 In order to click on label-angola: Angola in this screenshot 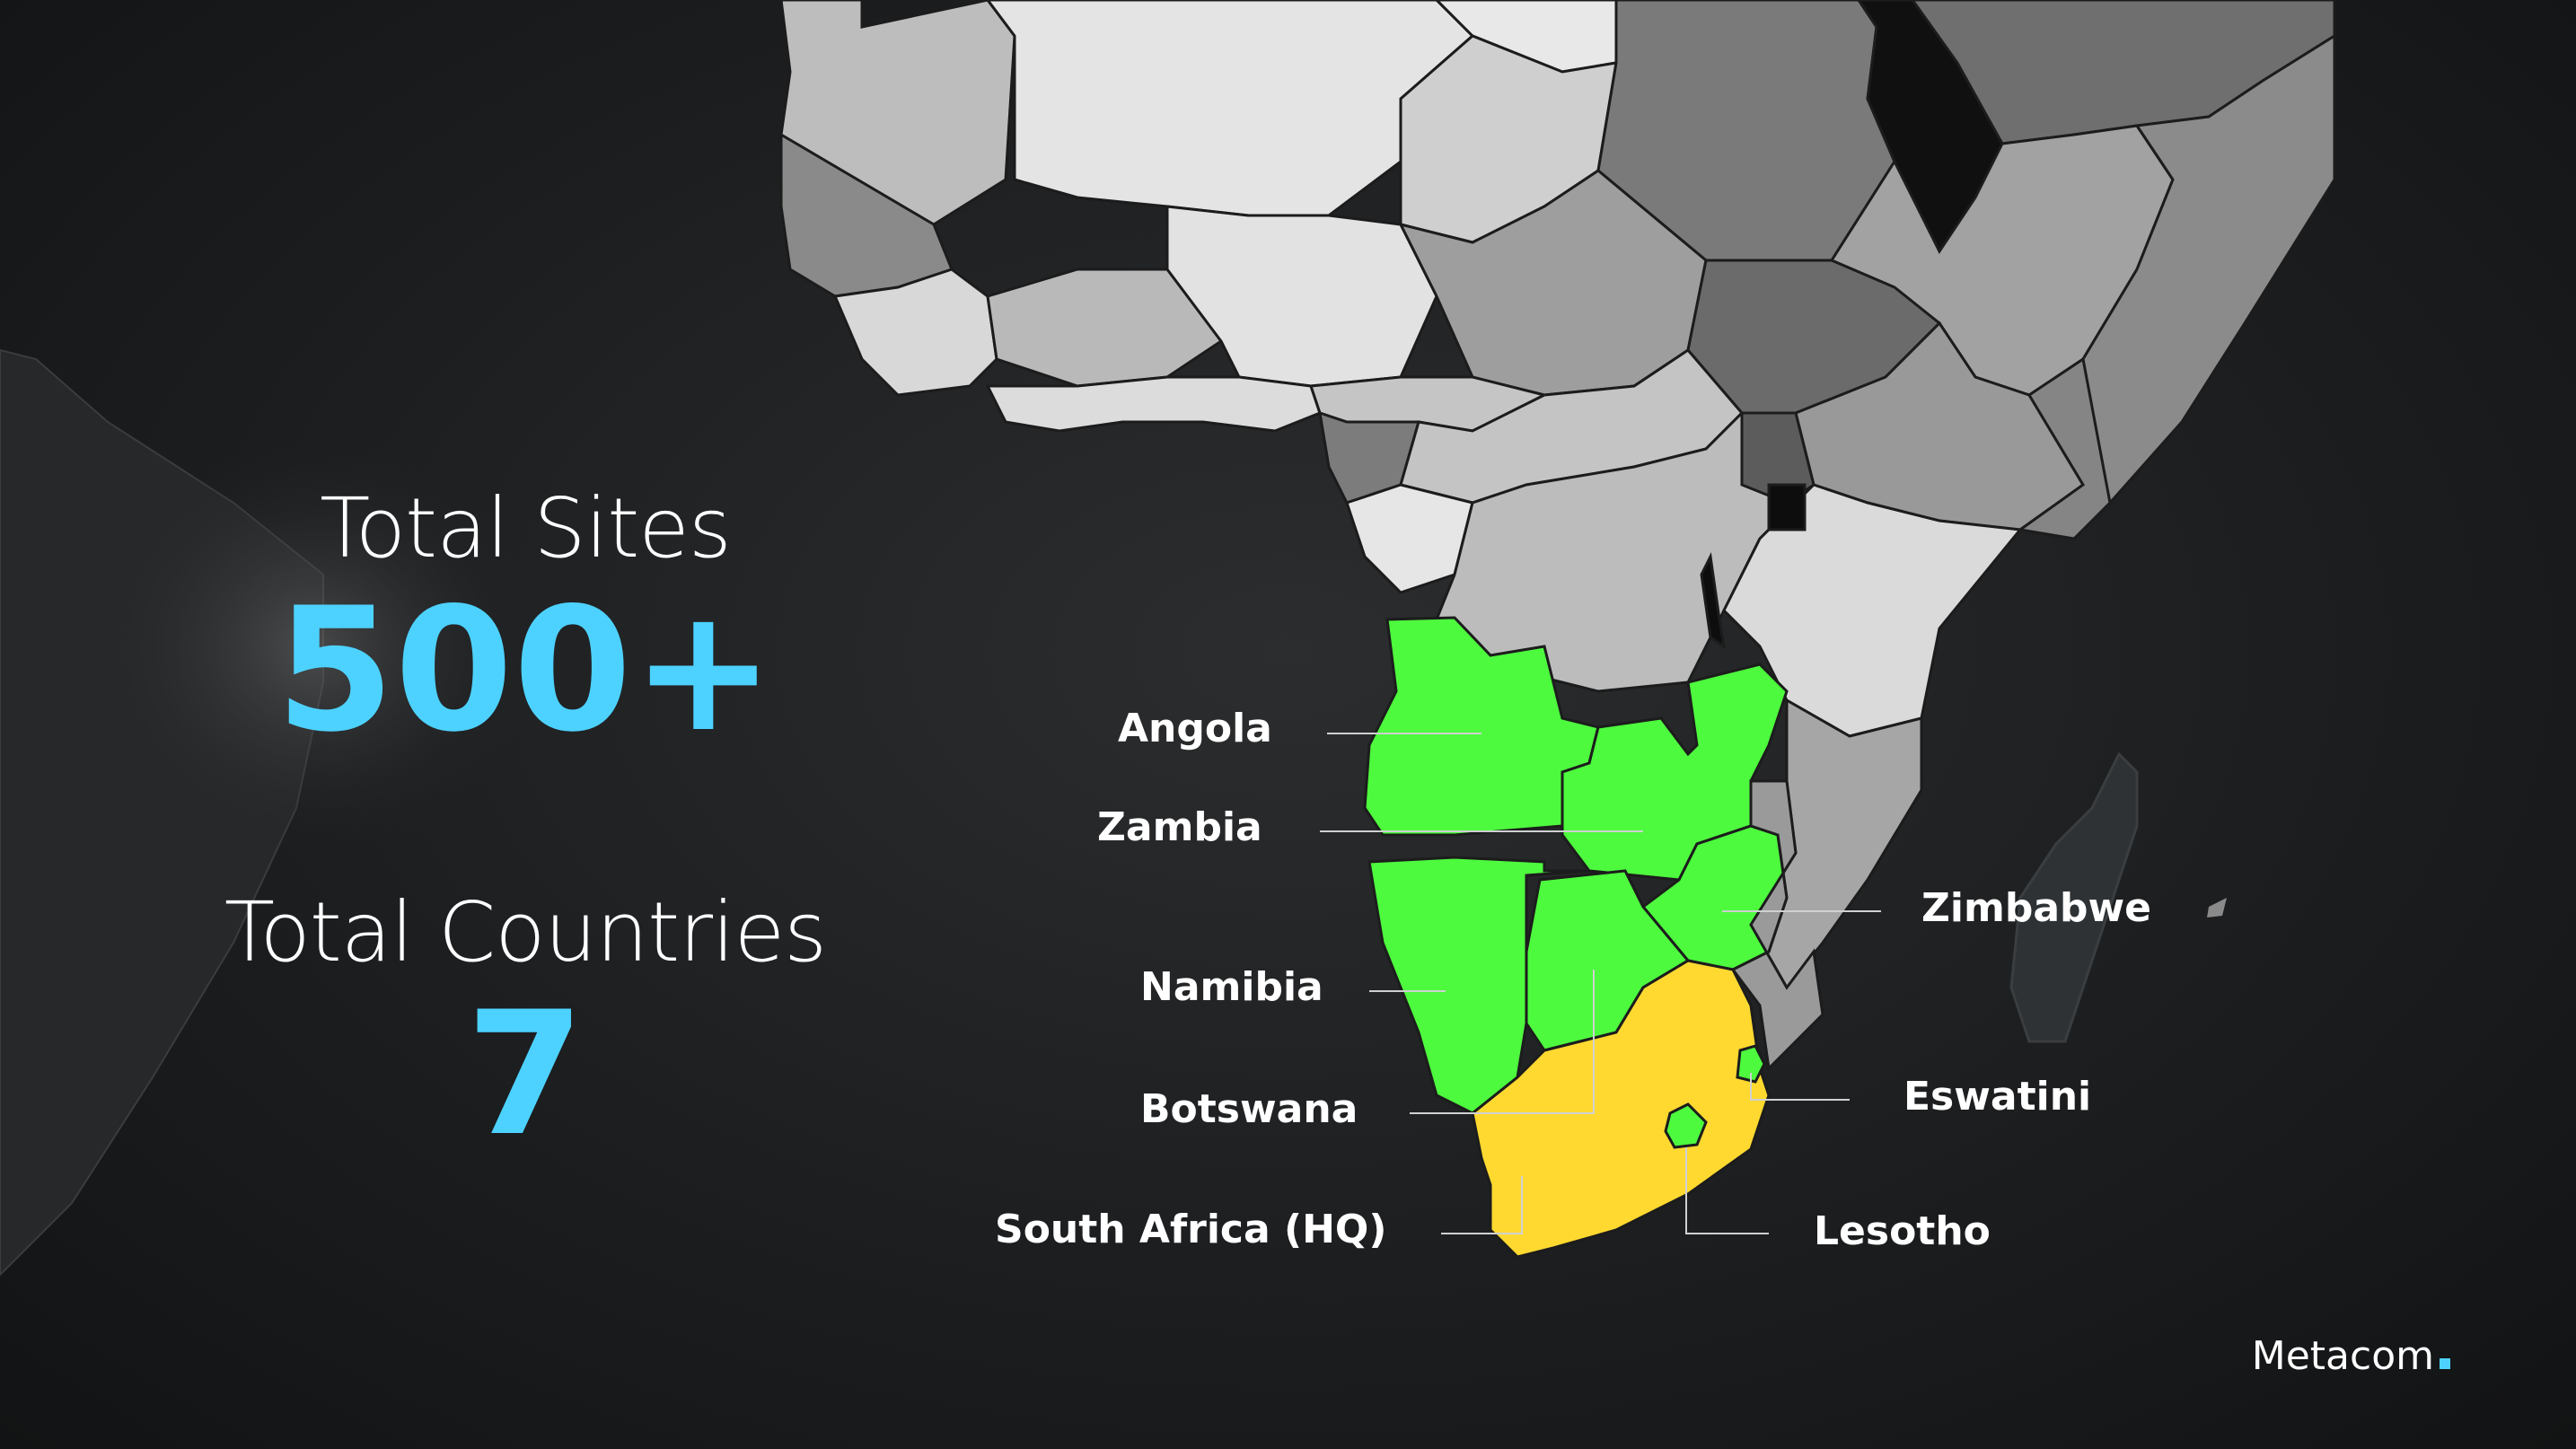, I will do `click(1195, 728)`.